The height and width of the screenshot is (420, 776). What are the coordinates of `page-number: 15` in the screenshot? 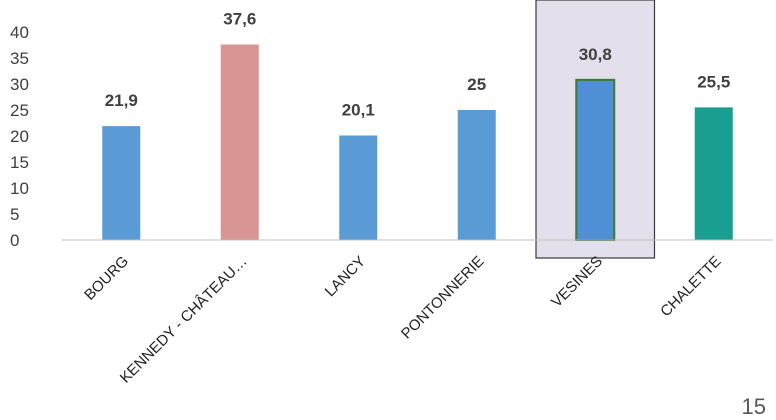 It's located at (753, 406).